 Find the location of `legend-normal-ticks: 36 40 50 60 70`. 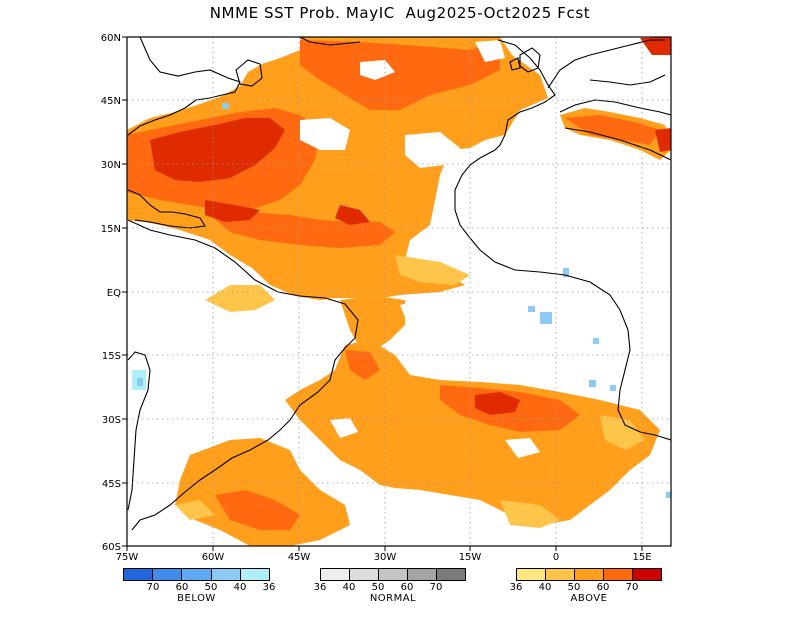

legend-normal-ticks: 36 40 50 60 70 is located at coordinates (390, 587).